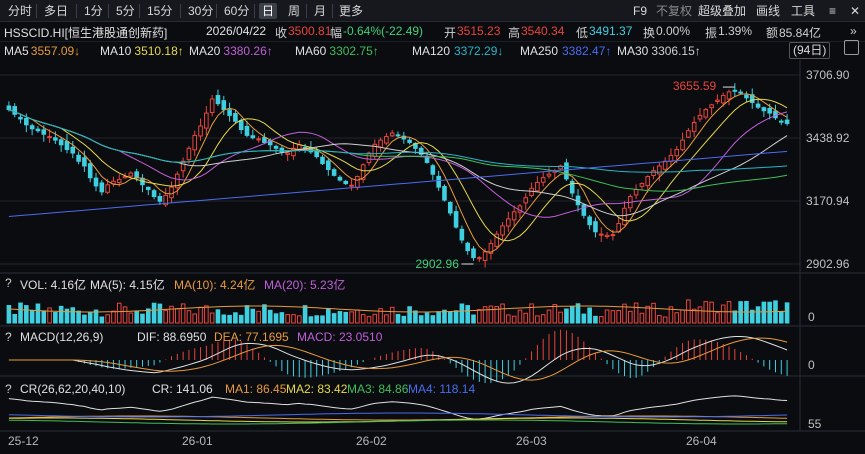 The height and width of the screenshot is (454, 865). I want to click on menu-icon: ≡, so click(833, 11).